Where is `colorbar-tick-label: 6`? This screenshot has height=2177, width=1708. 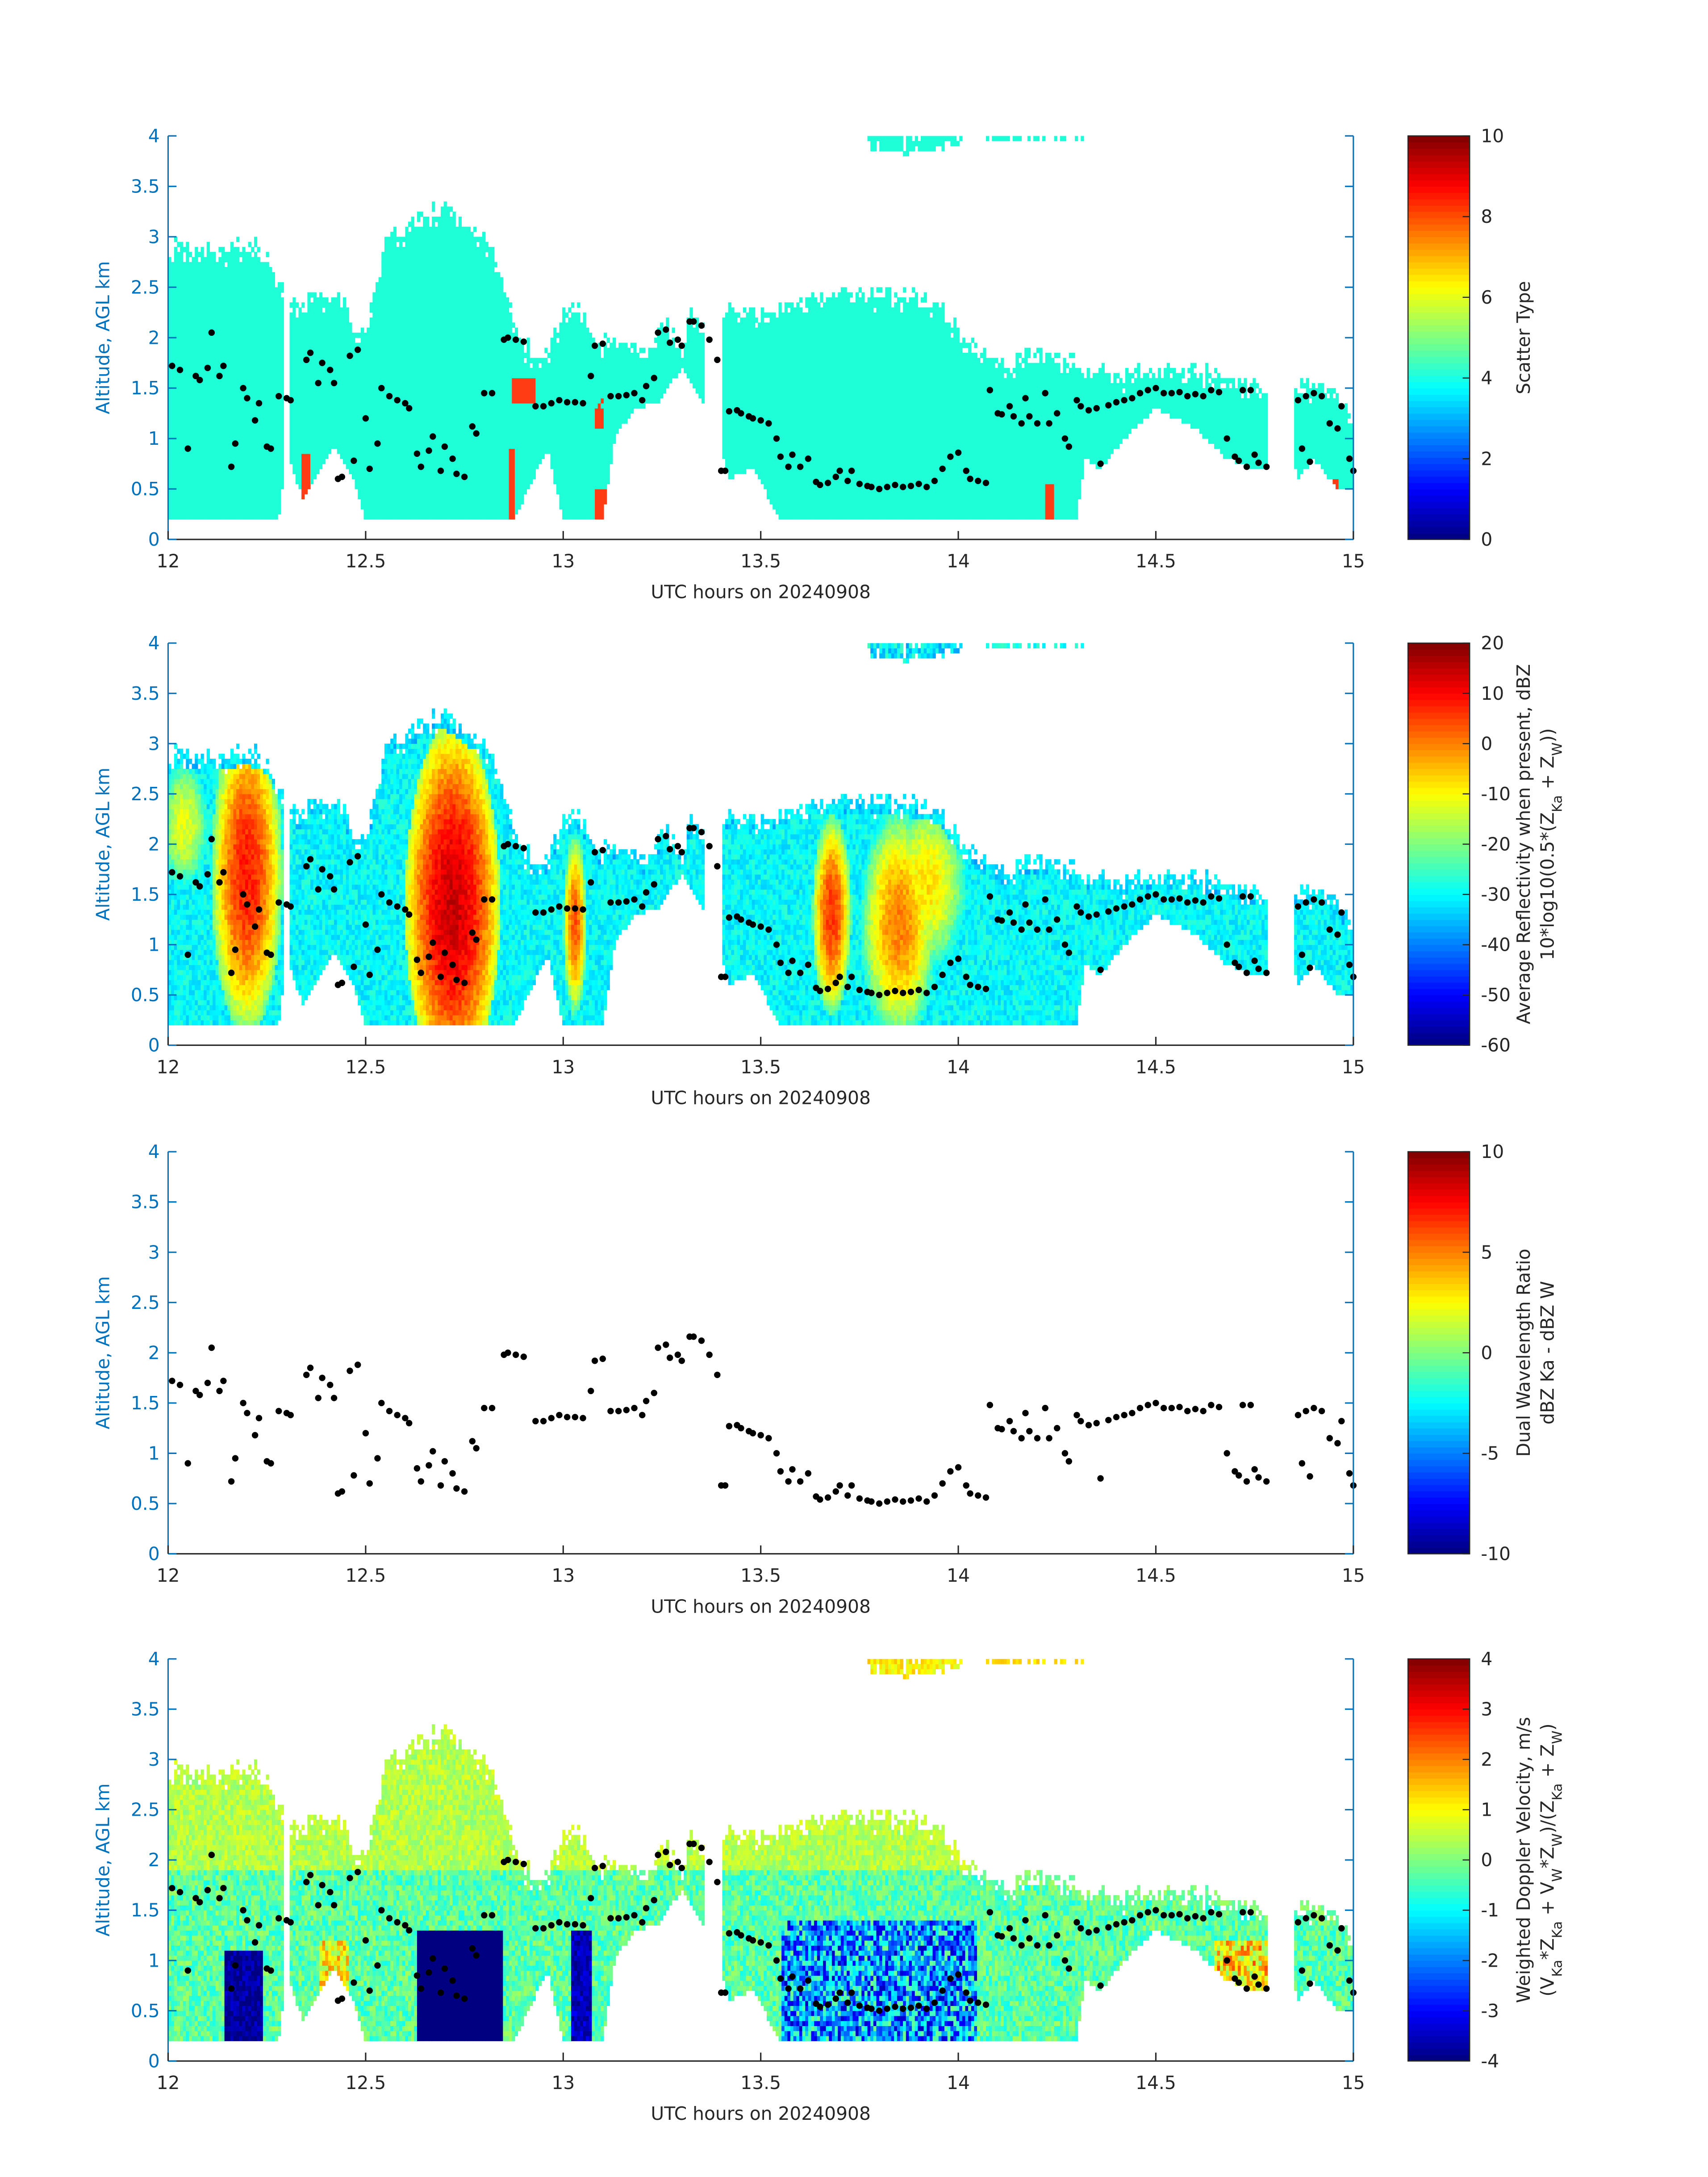 colorbar-tick-label: 6 is located at coordinates (1486, 297).